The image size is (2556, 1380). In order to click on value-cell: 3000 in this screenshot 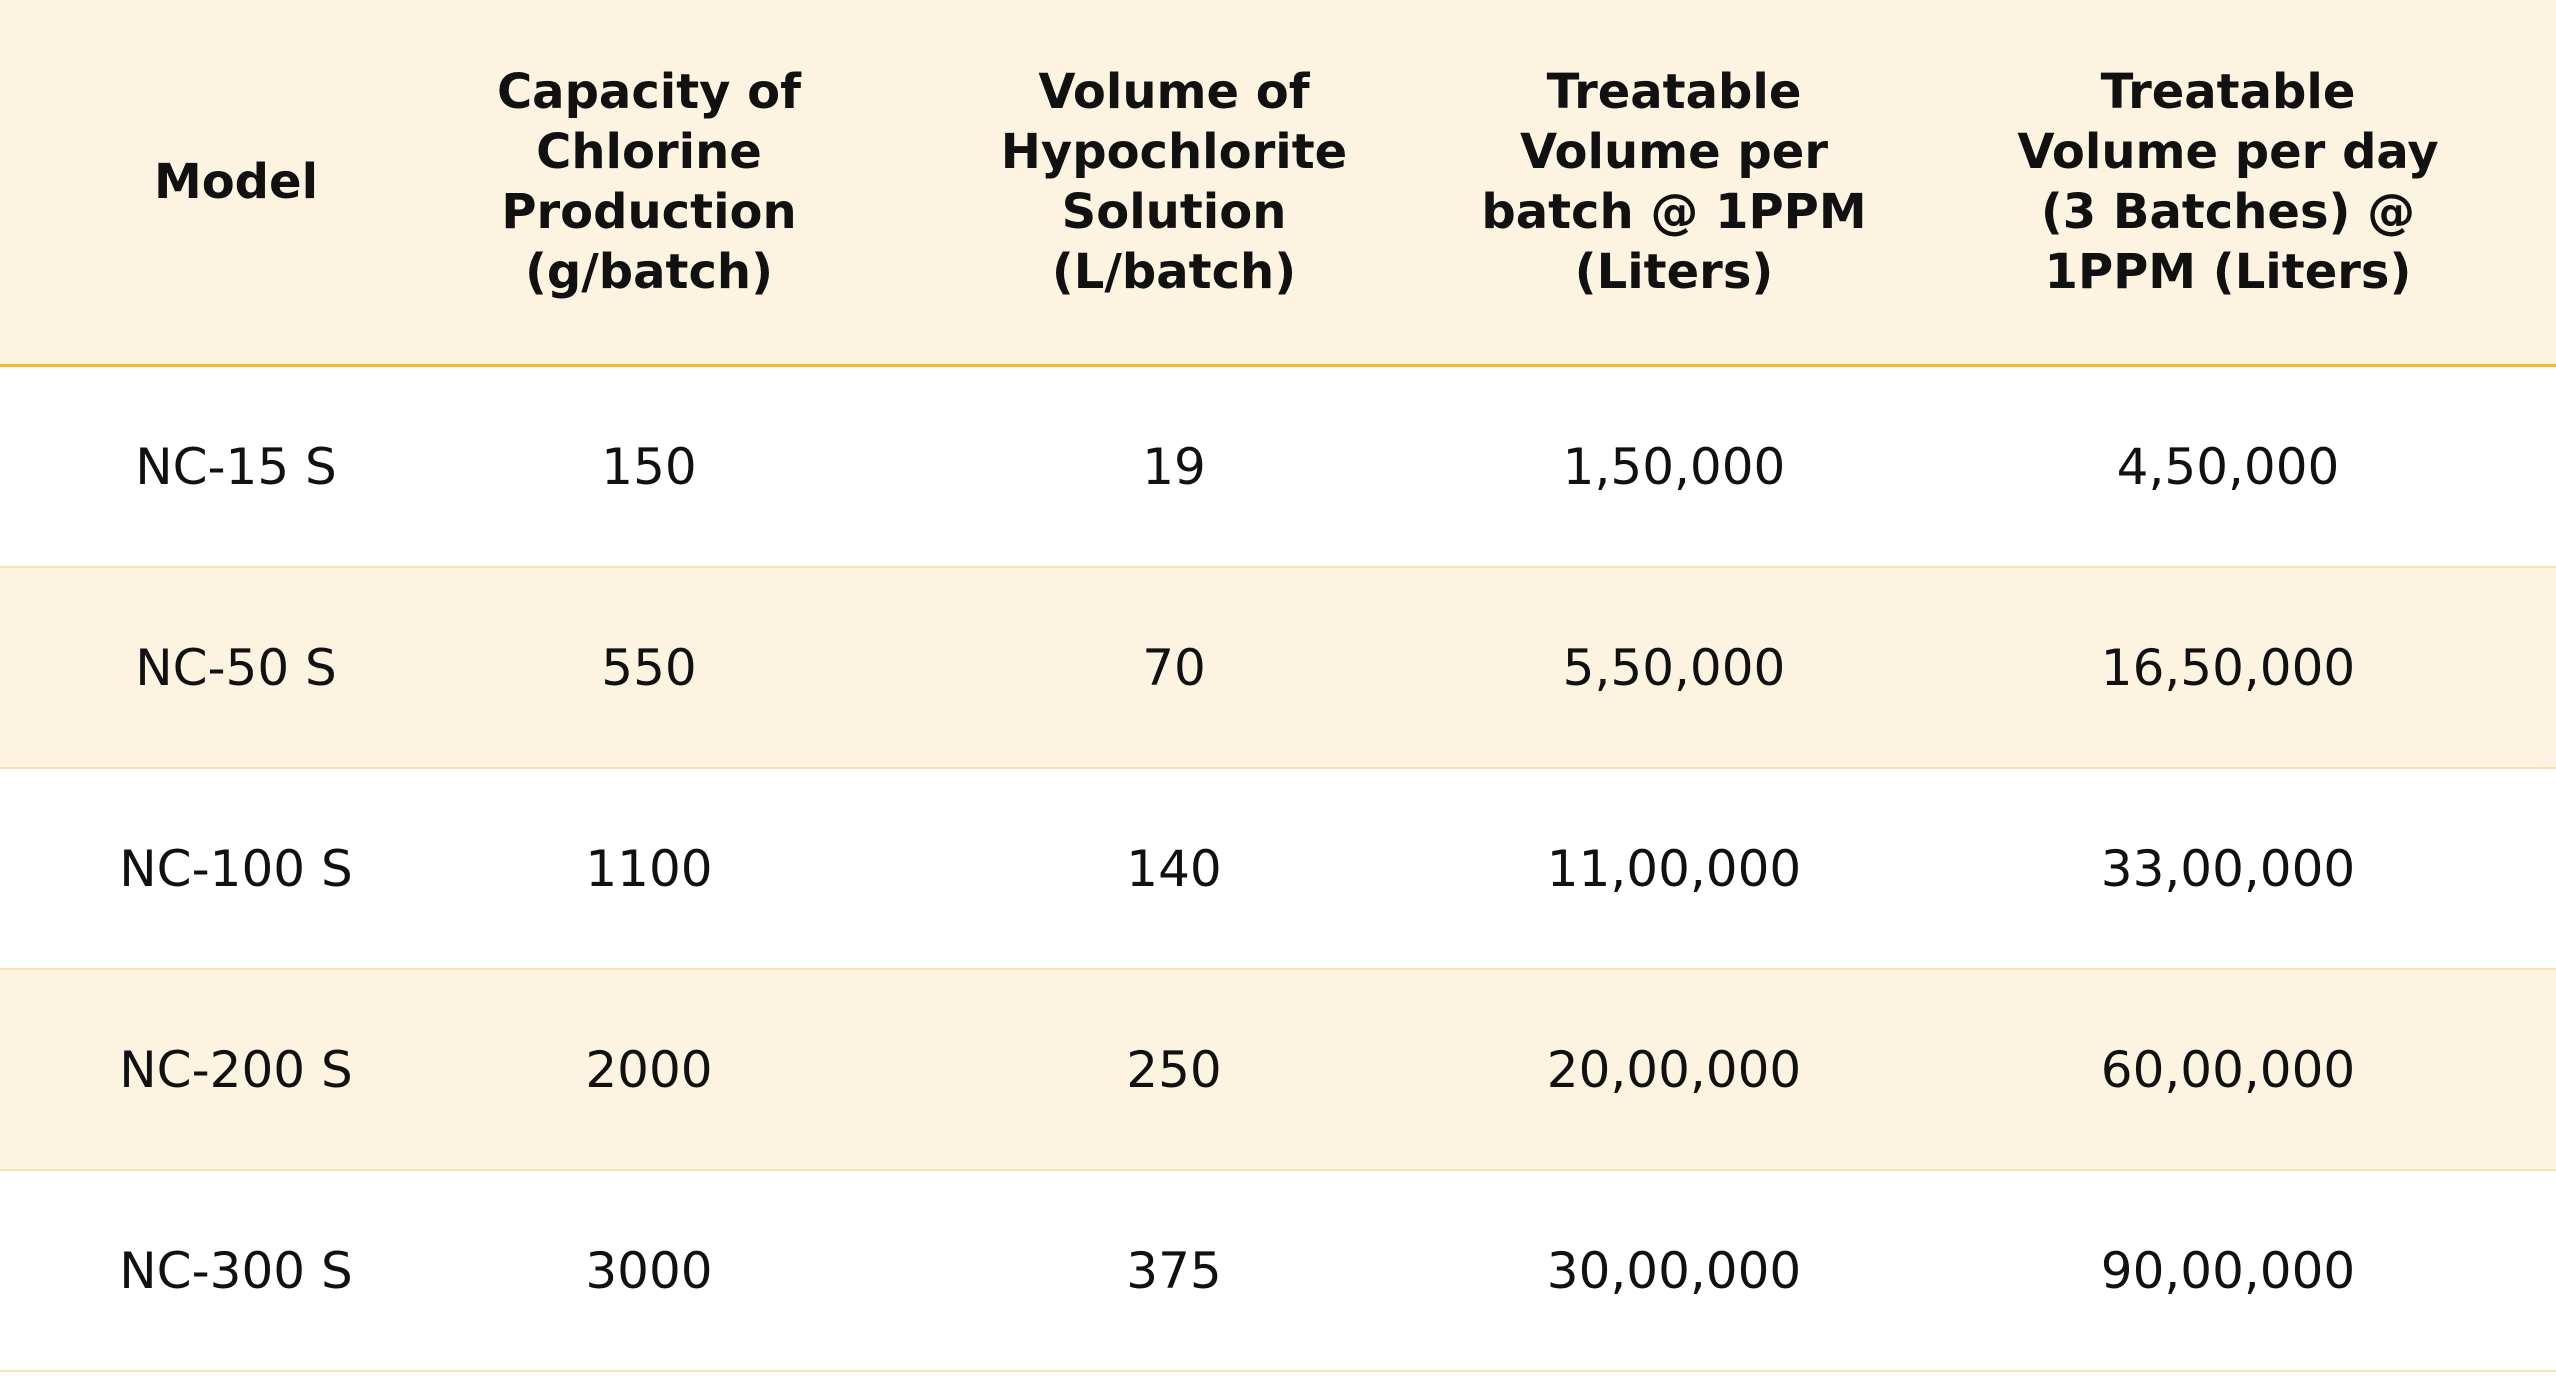, I will do `click(649, 1270)`.